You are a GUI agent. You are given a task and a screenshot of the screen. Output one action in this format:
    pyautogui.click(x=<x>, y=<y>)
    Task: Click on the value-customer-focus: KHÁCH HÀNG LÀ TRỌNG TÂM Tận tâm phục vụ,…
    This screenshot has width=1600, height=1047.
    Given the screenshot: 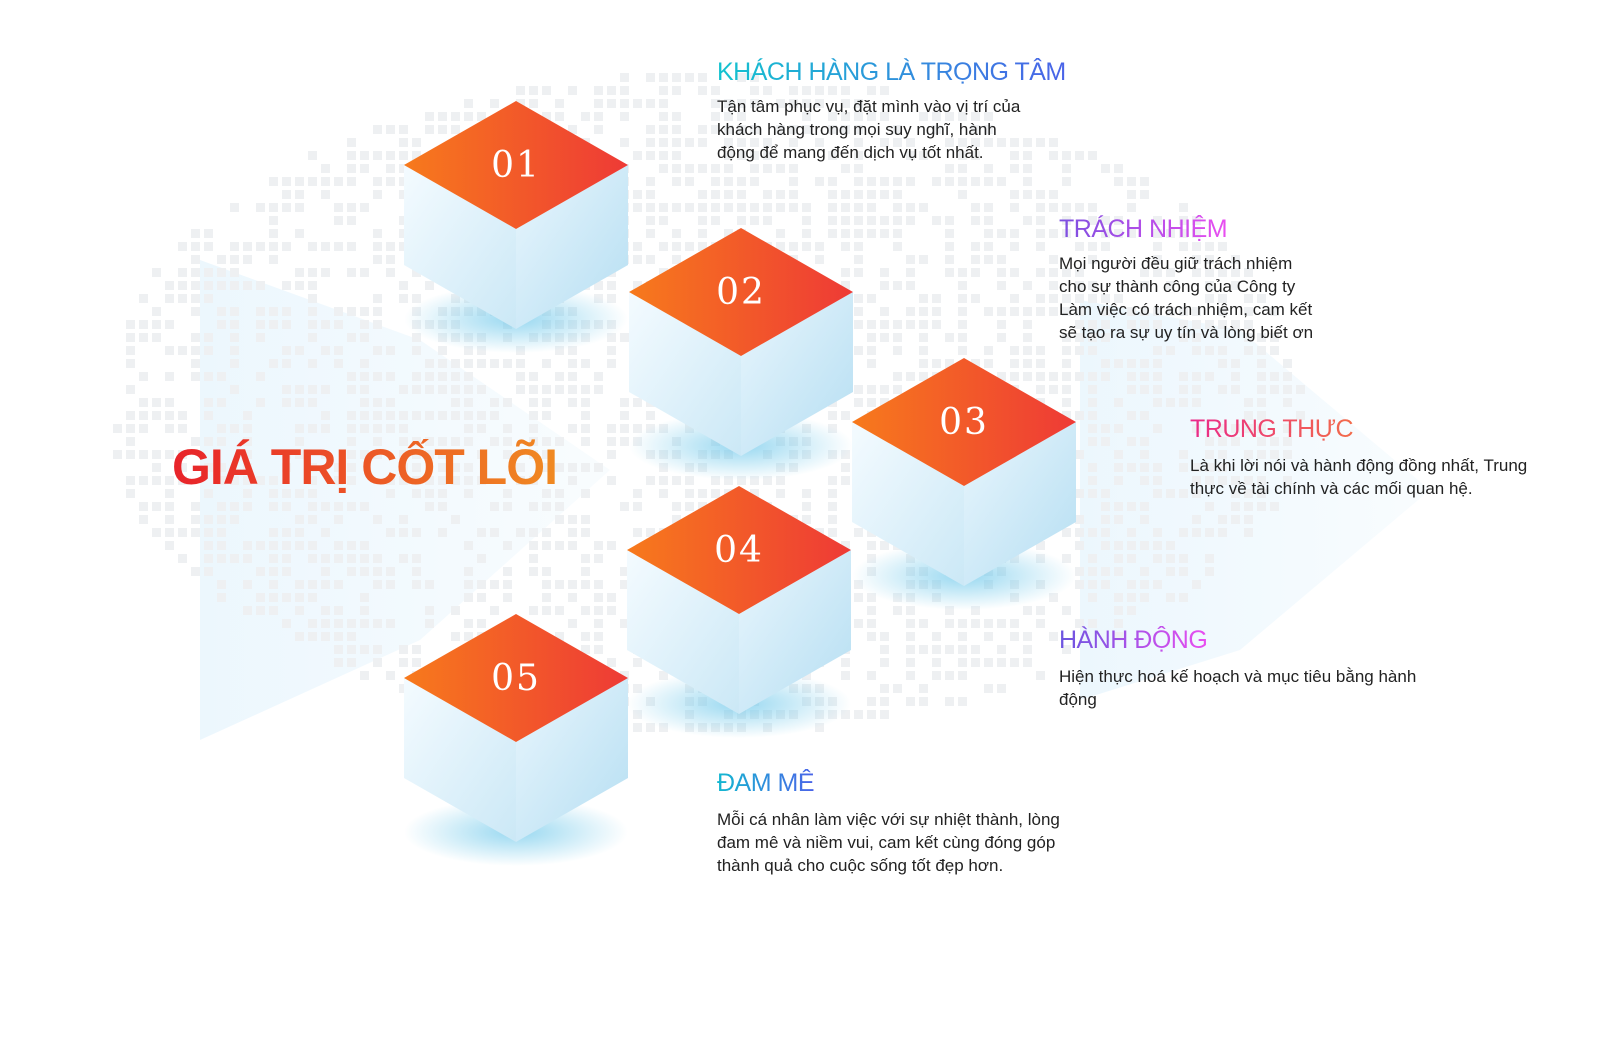 What is the action you would take?
    pyautogui.click(x=891, y=111)
    